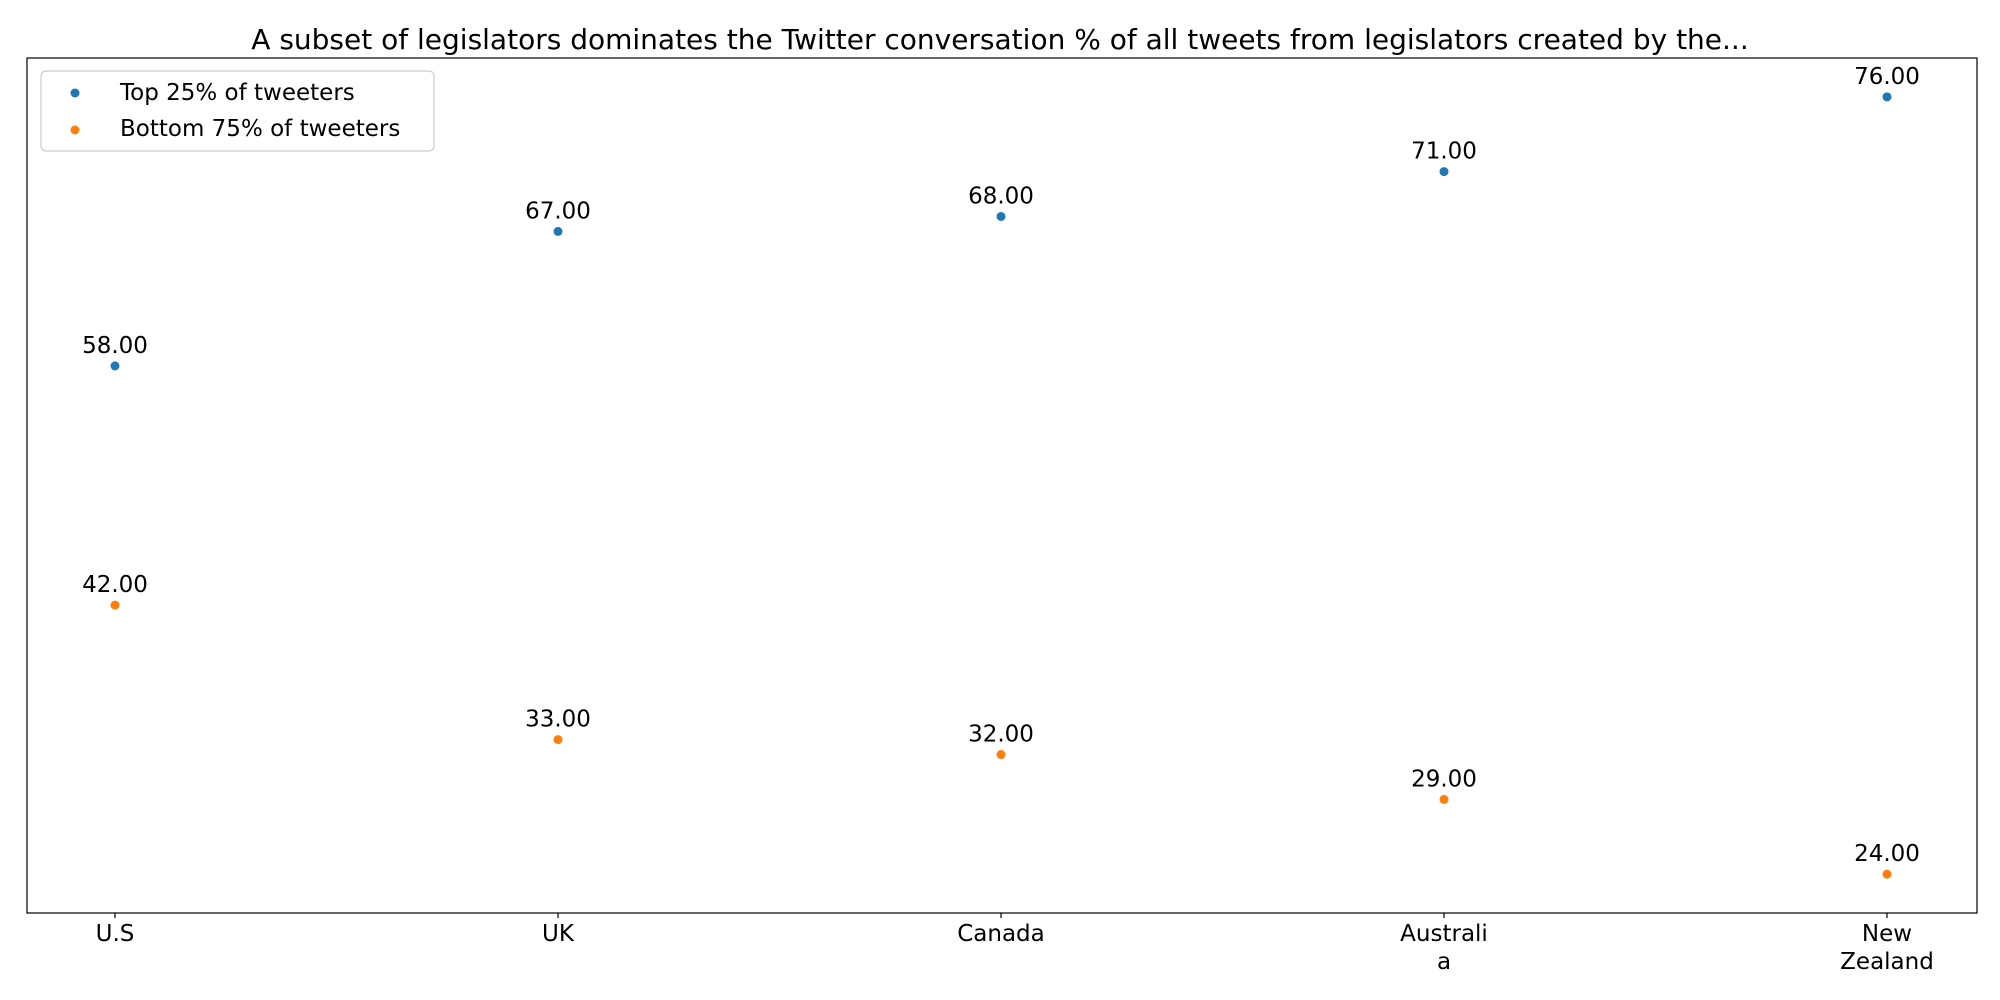 The image size is (2000, 1000). I want to click on data-label: 33.00, so click(558, 720).